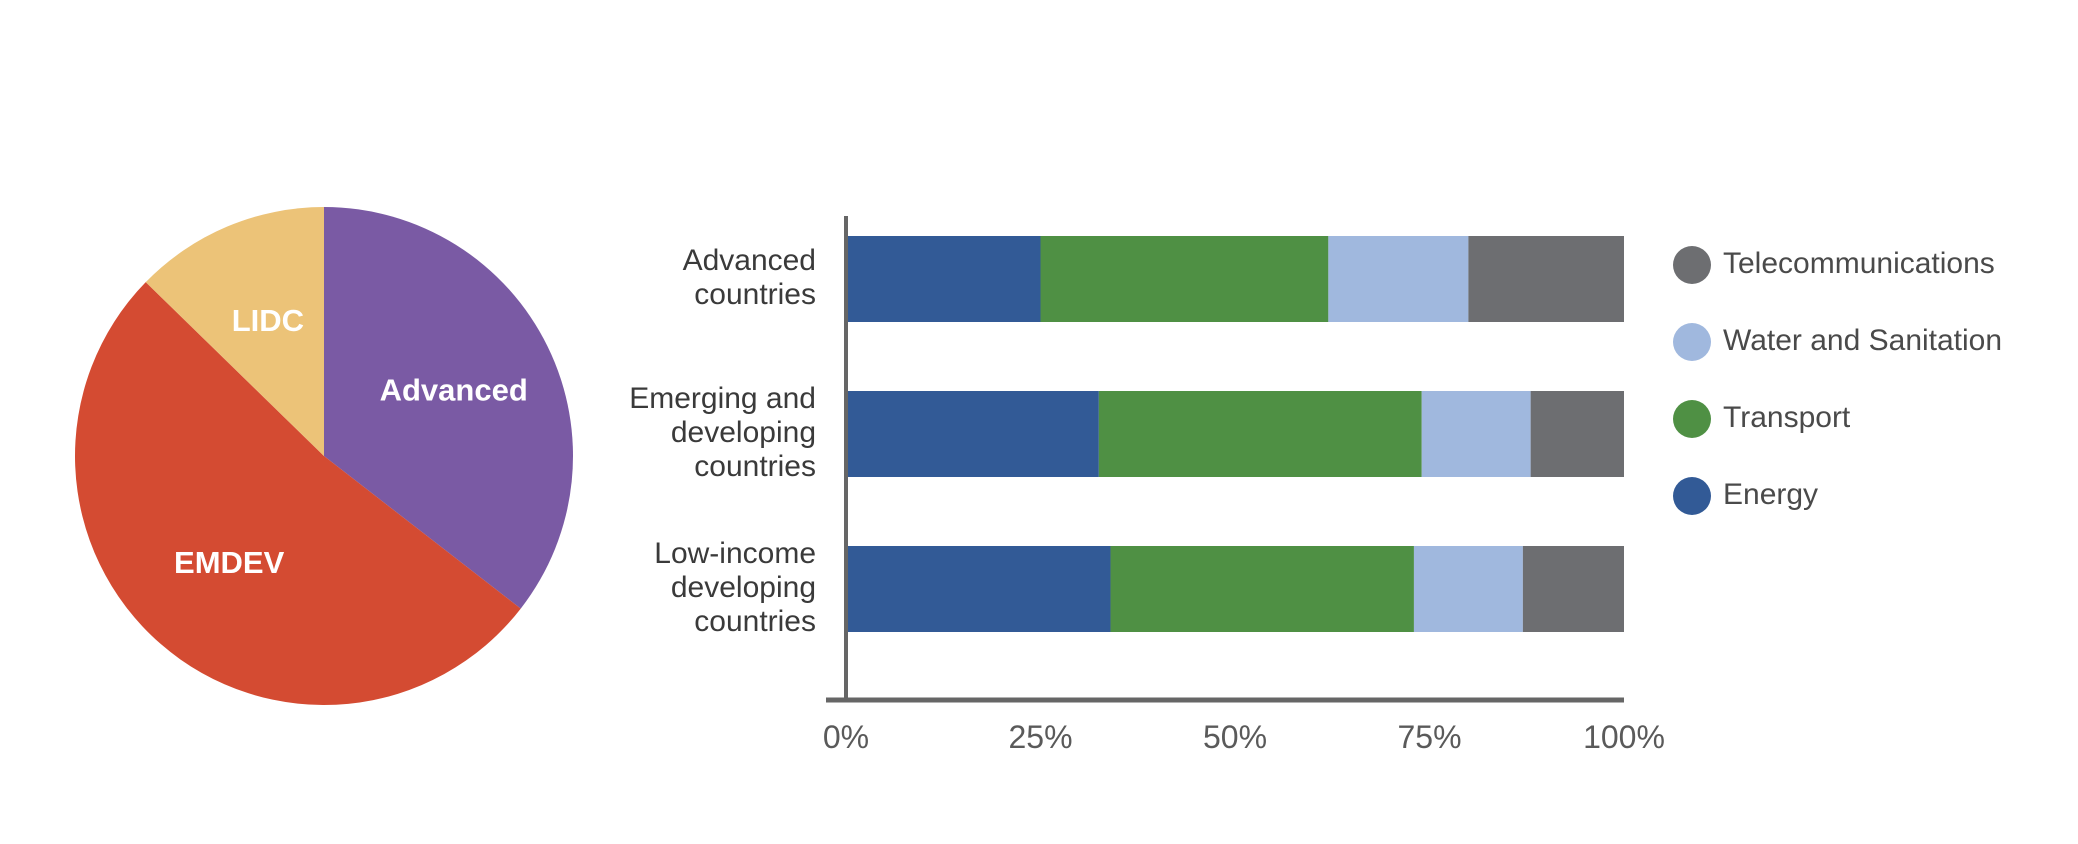 The image size is (2078, 844). What do you see at coordinates (454, 390) in the screenshot?
I see `pie-label-advanced: Advanced` at bounding box center [454, 390].